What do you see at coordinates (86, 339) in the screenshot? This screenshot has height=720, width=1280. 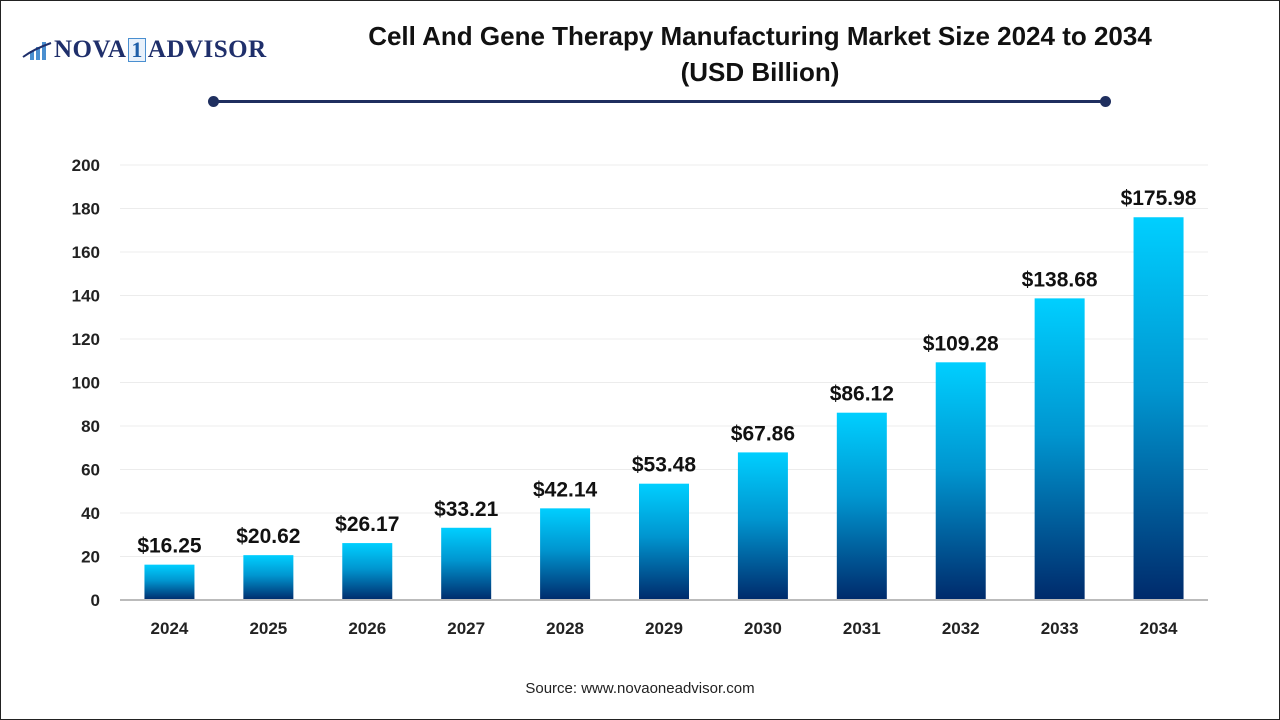 I see `y-tick-label: 120` at bounding box center [86, 339].